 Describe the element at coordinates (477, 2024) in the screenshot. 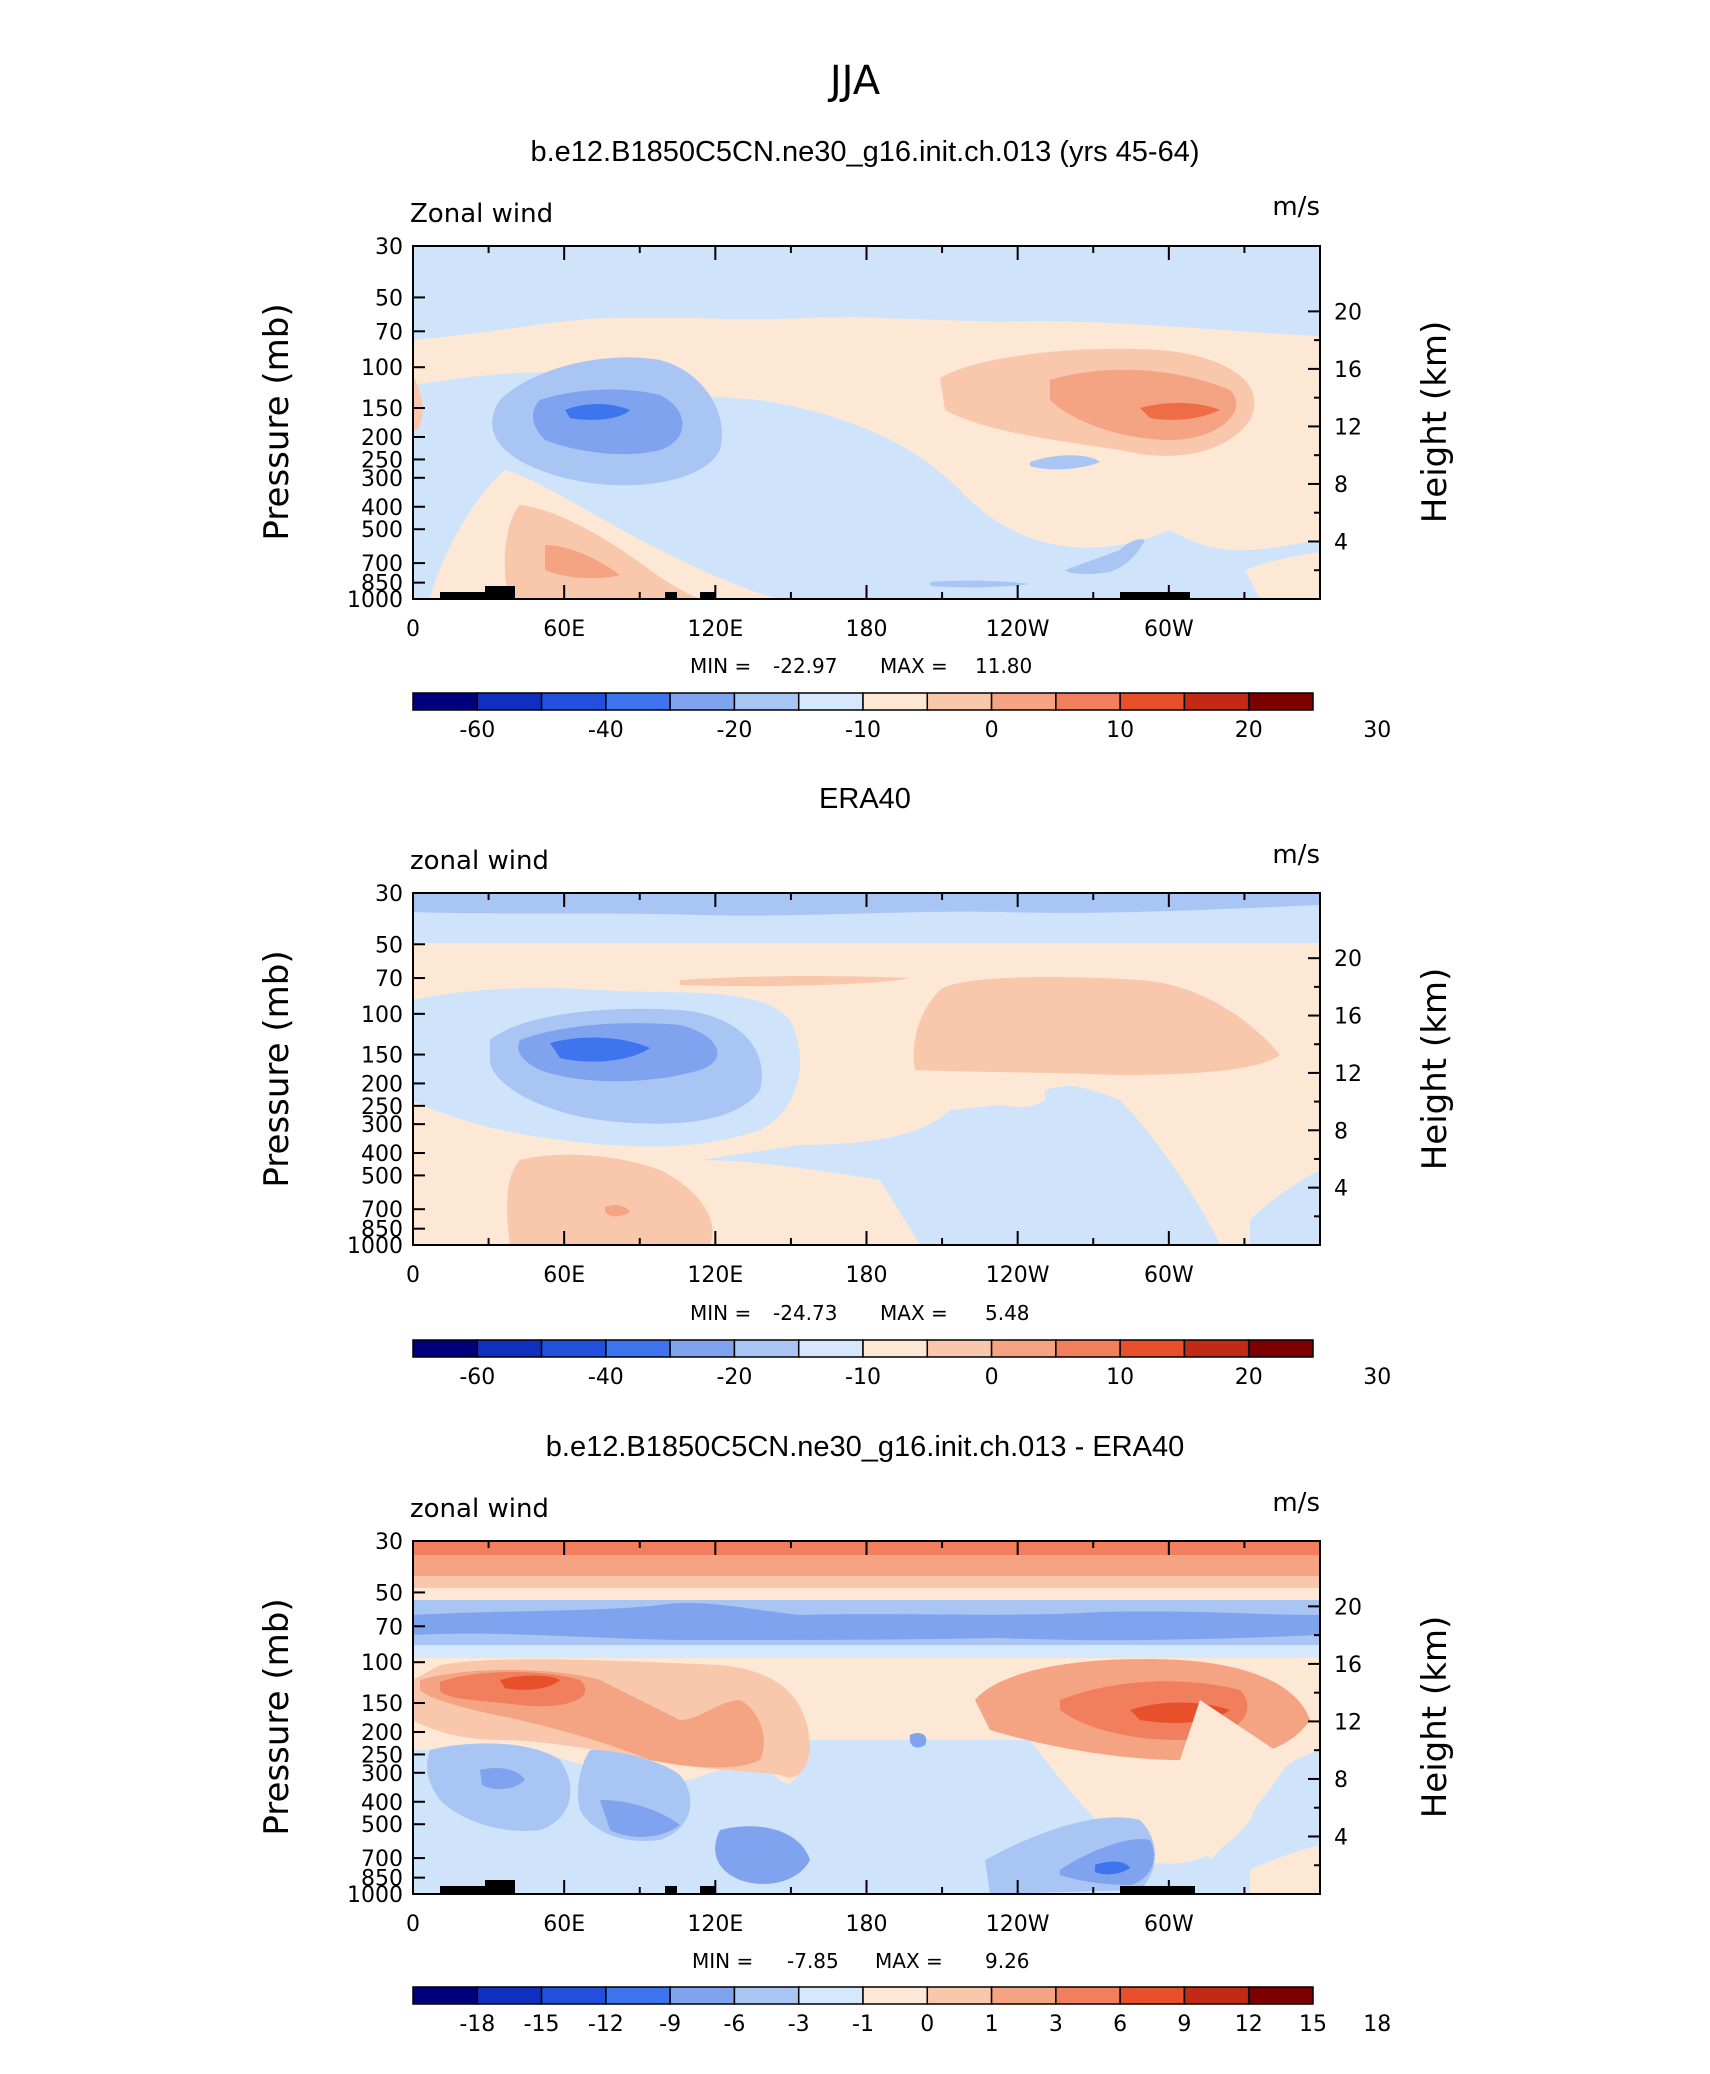

I see `colorbar-label: -18` at that location.